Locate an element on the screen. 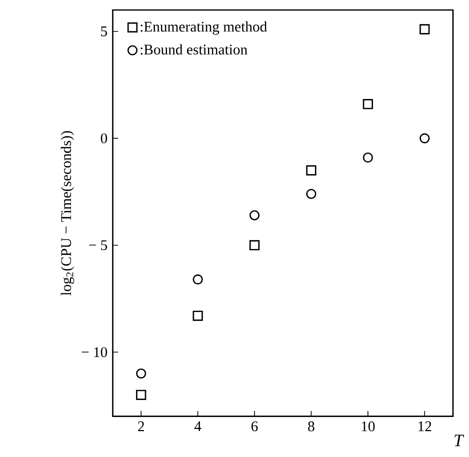 The height and width of the screenshot is (457, 469). x-axis-title: T is located at coordinates (459, 440).